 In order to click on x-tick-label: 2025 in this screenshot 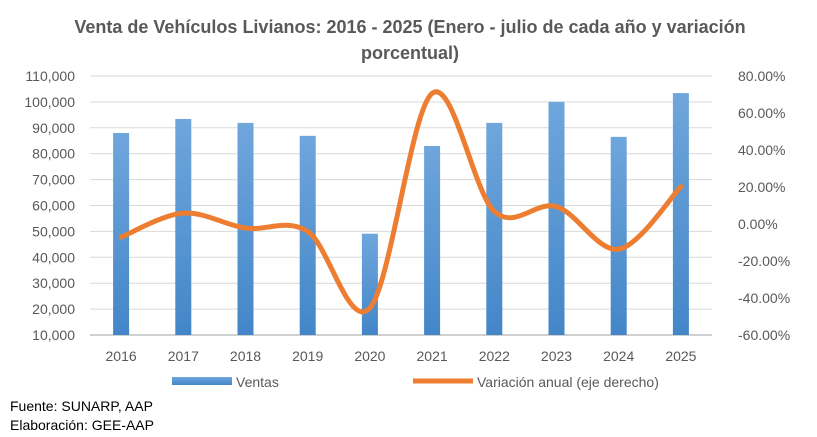, I will do `click(680, 356)`.